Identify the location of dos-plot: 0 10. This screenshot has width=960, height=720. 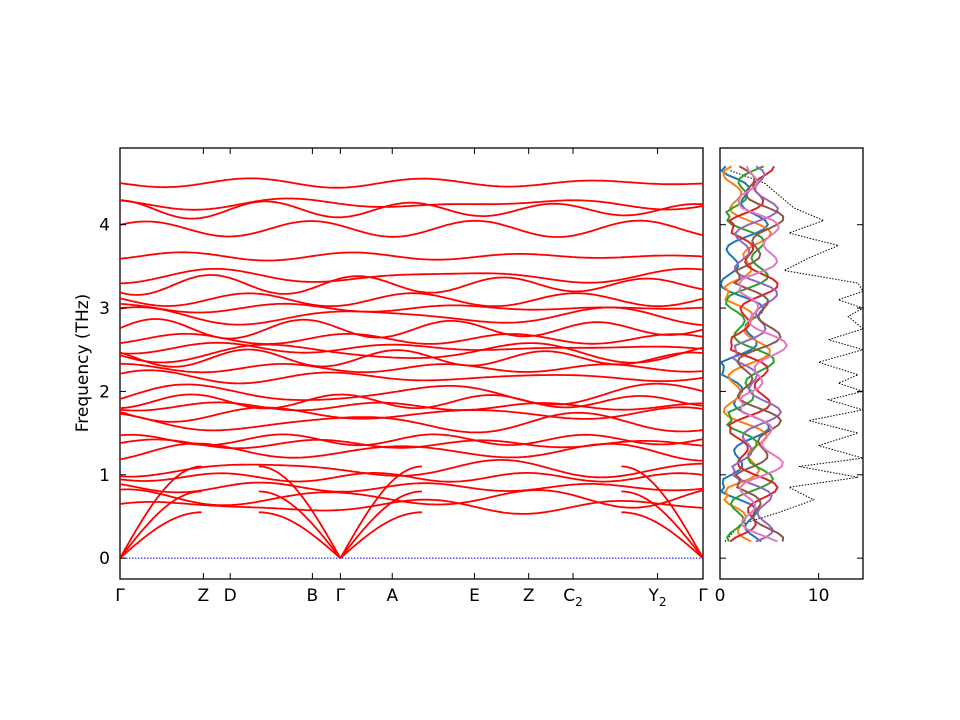
(790, 376).